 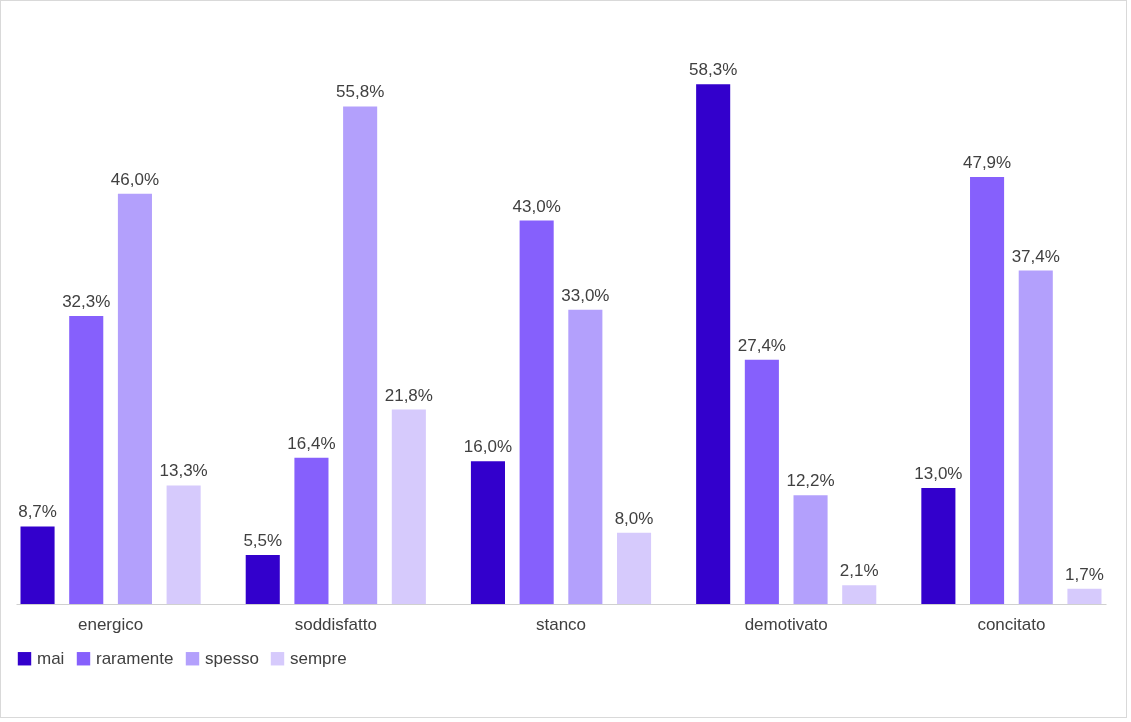 What do you see at coordinates (86, 301) in the screenshot?
I see `data-label: 32,3%` at bounding box center [86, 301].